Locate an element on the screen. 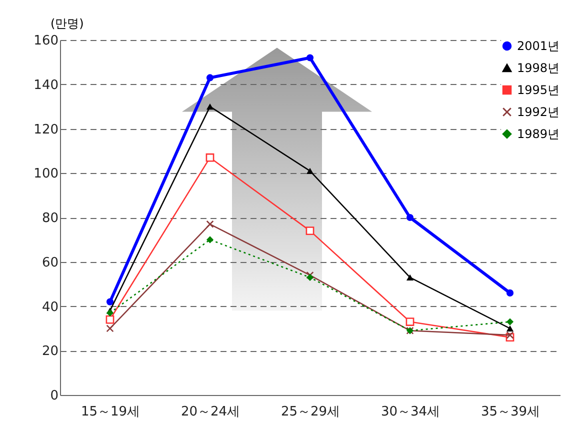  x-tick-label: 25～29세 is located at coordinates (310, 412).